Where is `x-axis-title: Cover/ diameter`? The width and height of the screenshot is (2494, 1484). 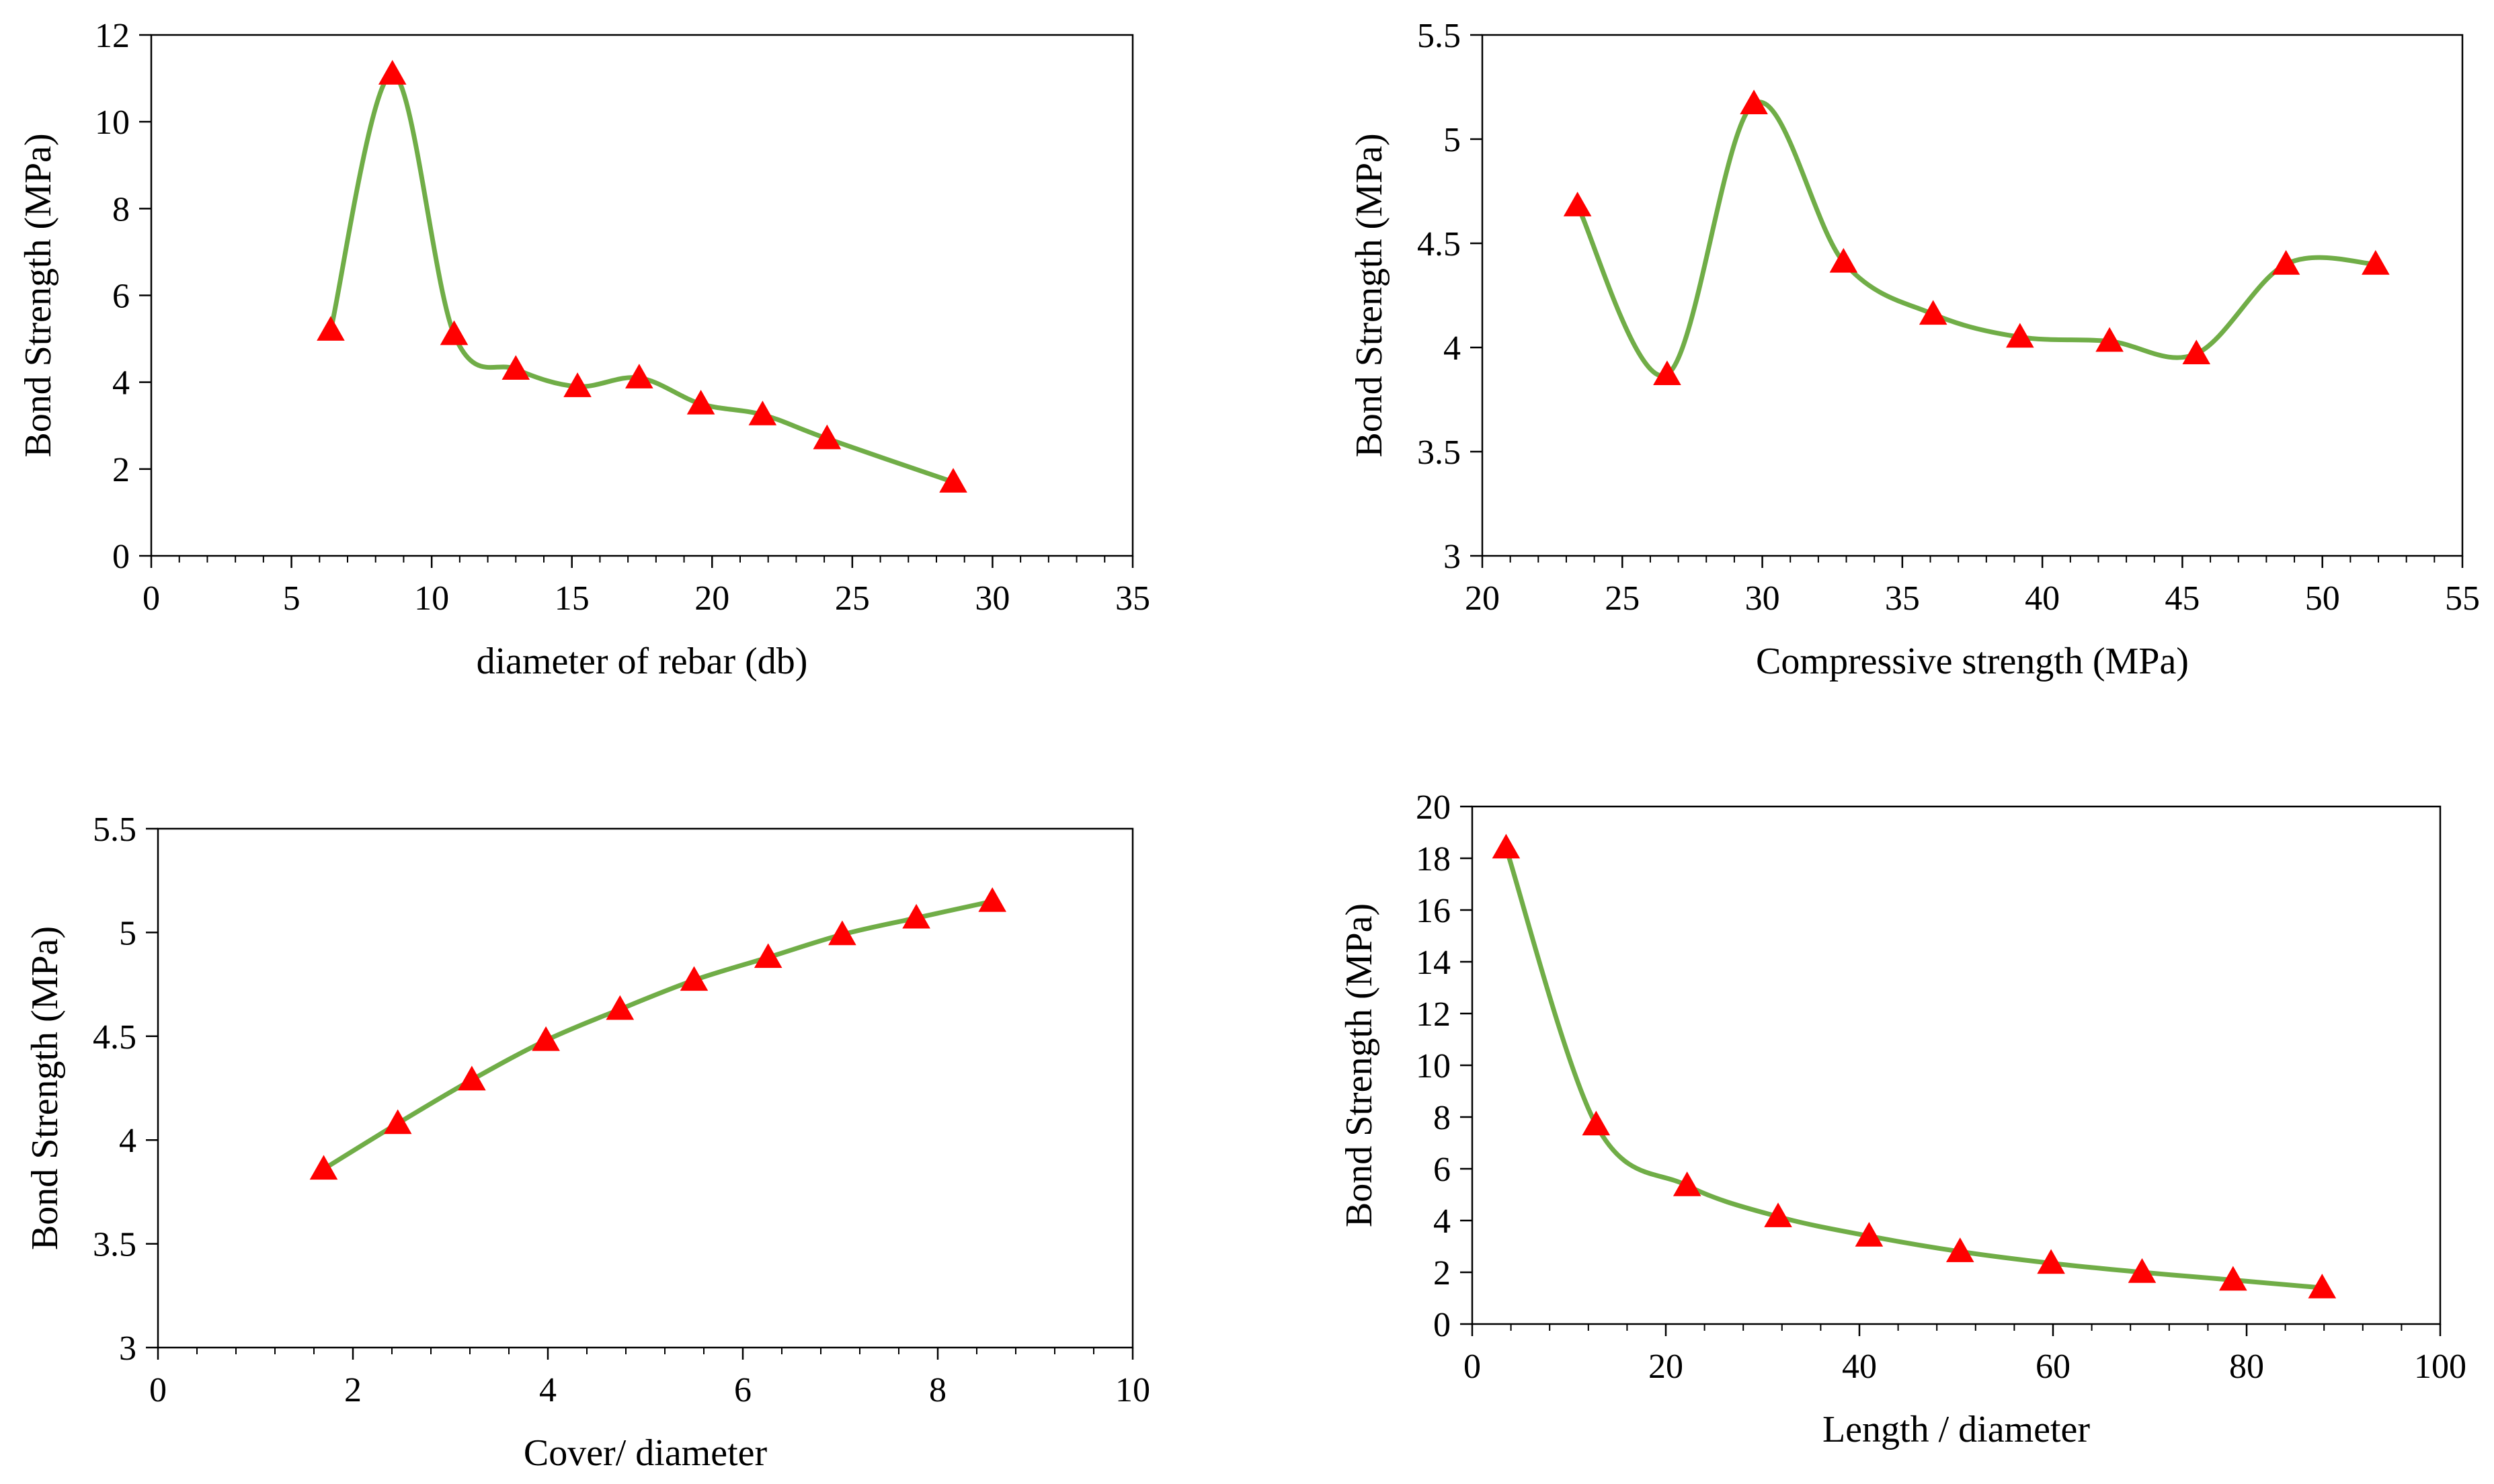 x-axis-title: Cover/ diameter is located at coordinates (646, 1453).